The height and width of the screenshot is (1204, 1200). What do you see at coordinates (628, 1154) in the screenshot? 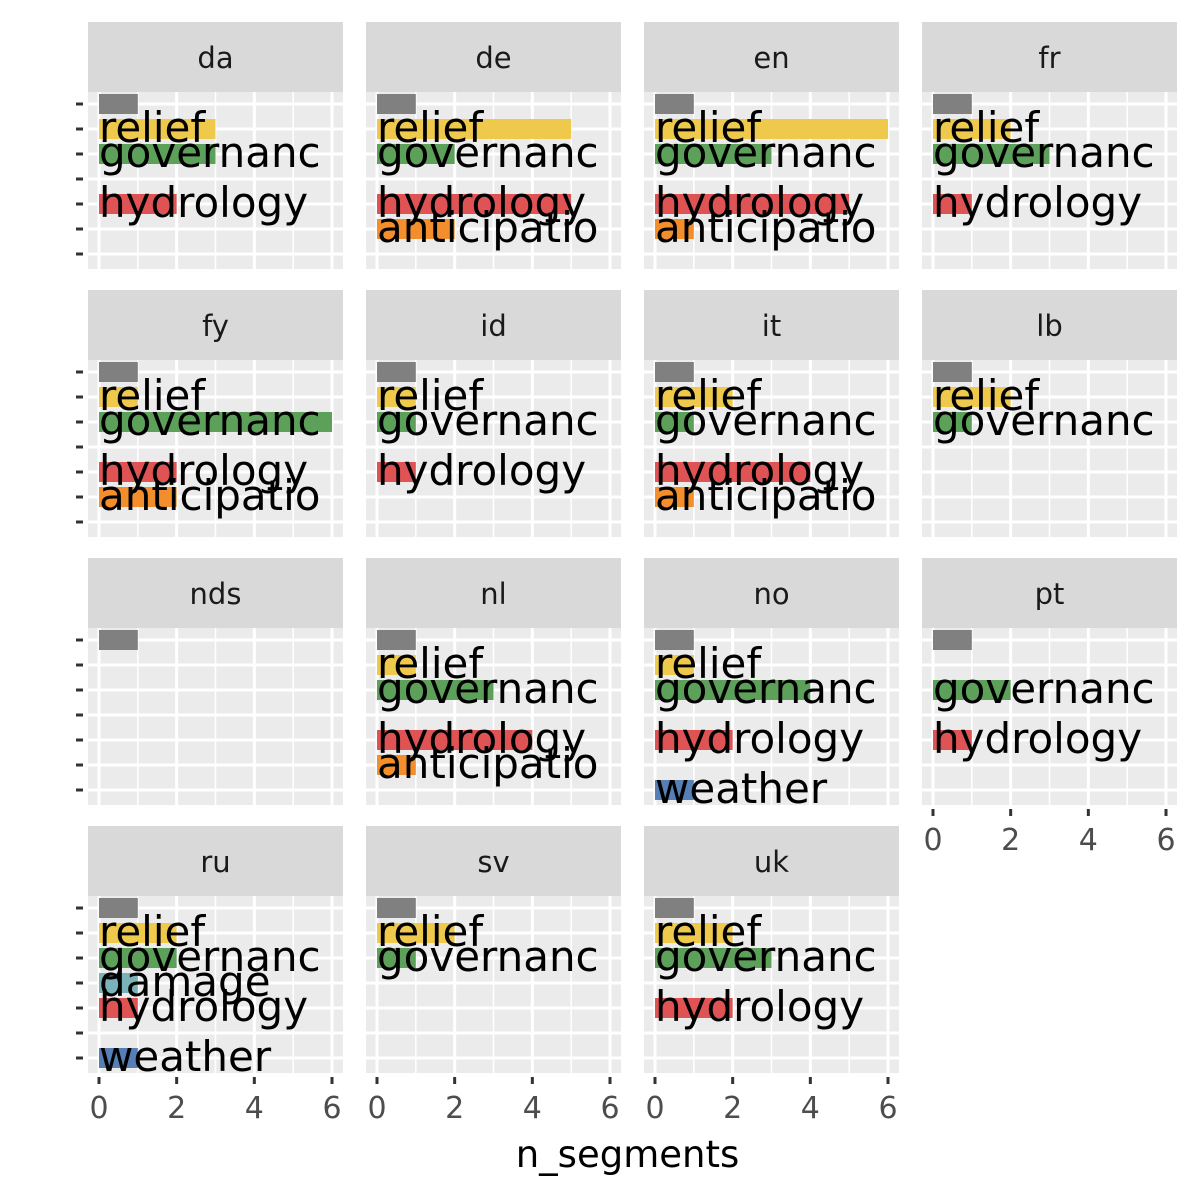
I see `x-axis-title: n_segments` at bounding box center [628, 1154].